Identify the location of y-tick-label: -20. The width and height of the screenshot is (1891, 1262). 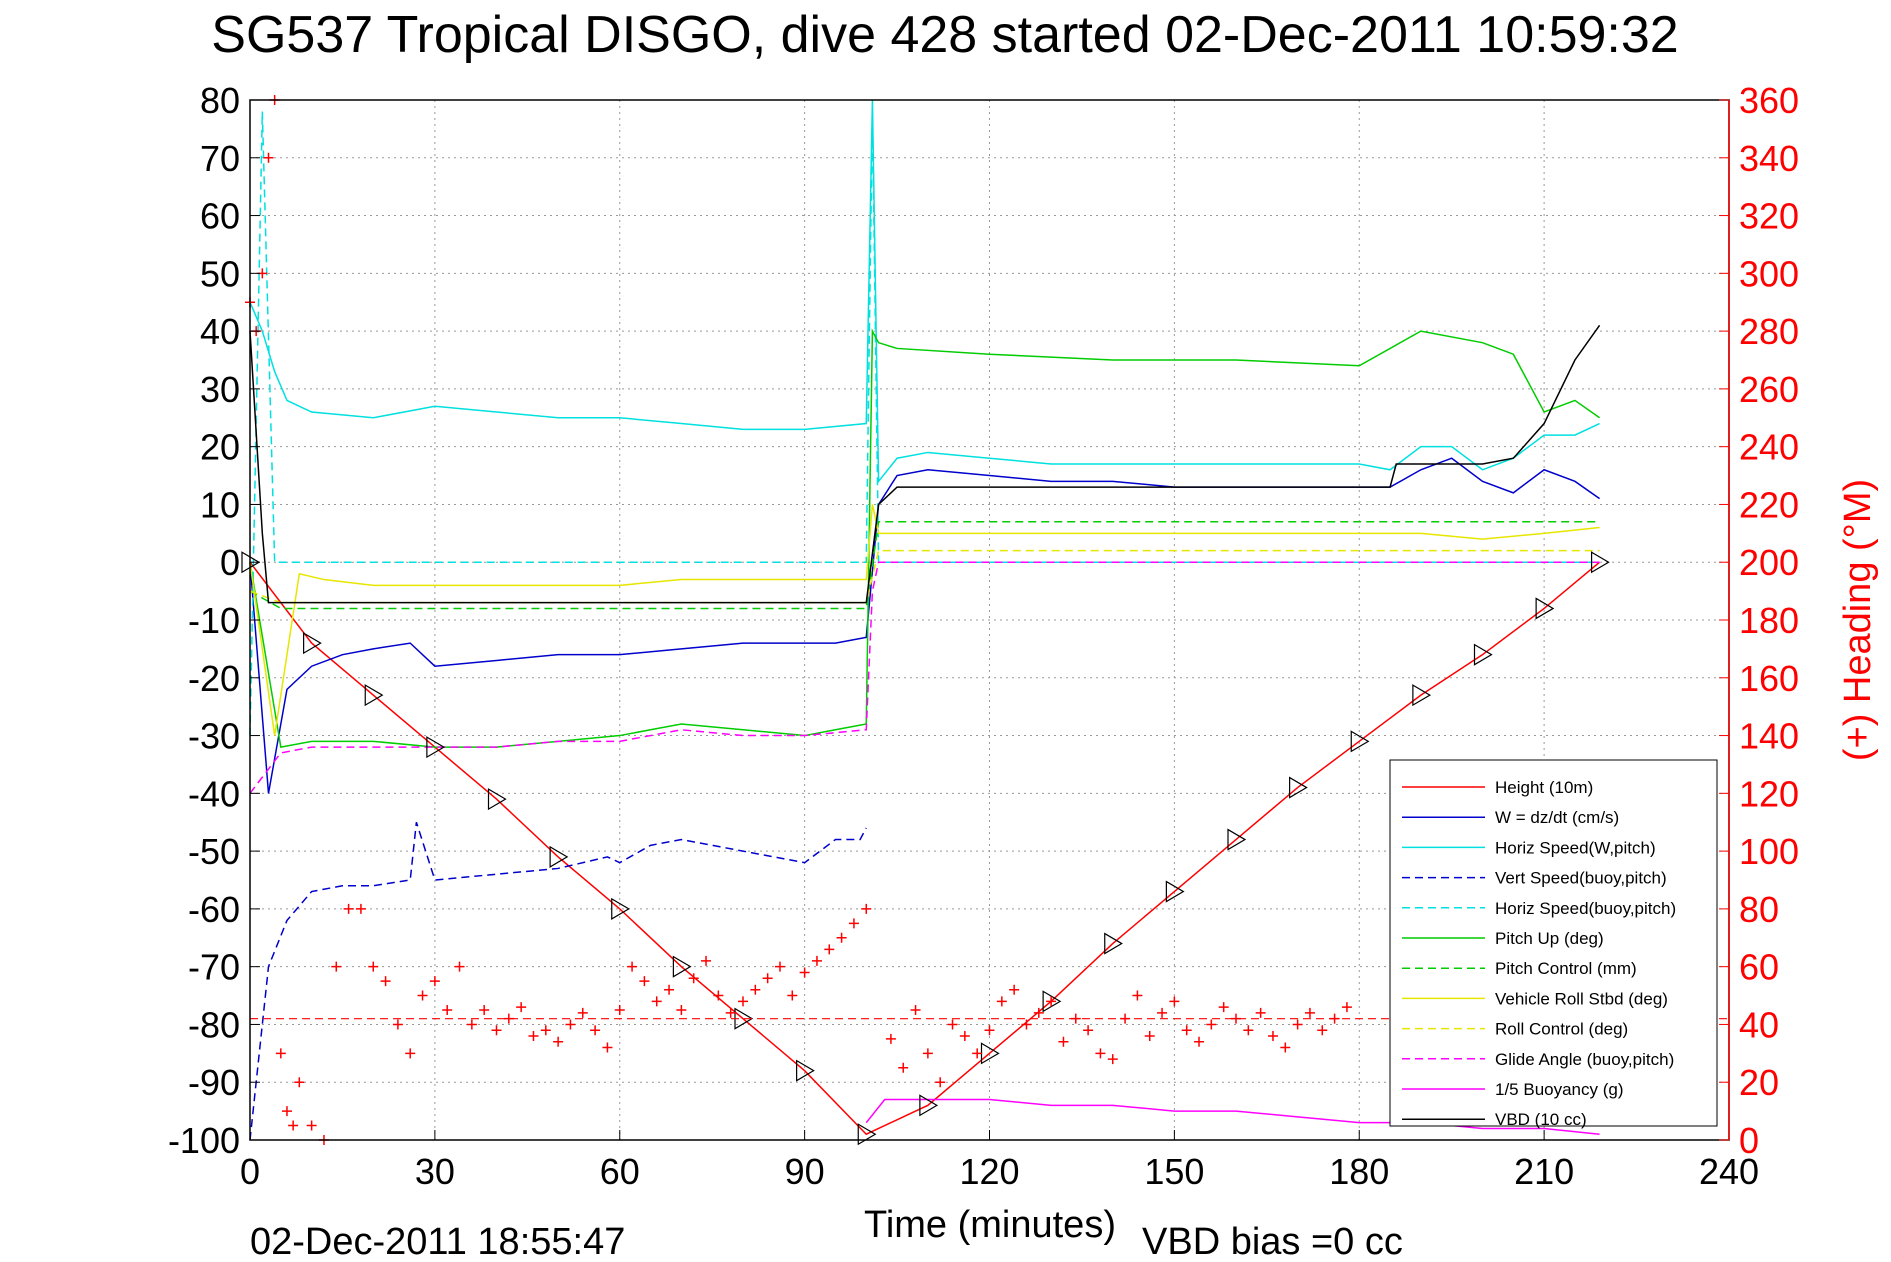
(214, 678).